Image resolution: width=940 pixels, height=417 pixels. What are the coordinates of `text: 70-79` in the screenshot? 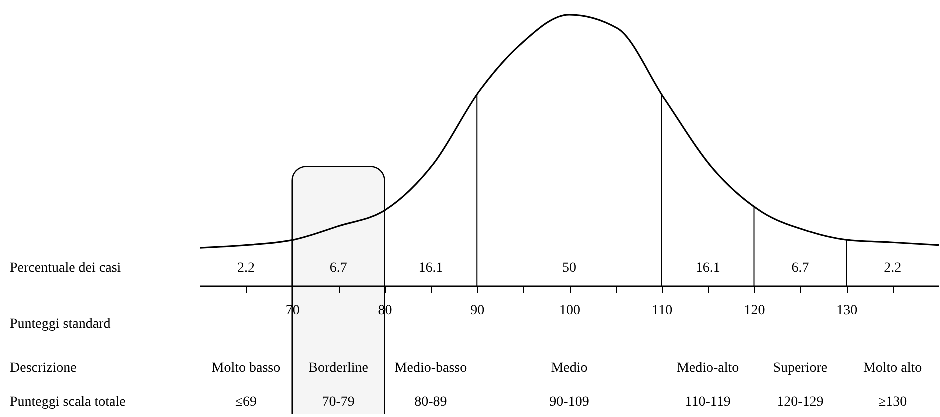 It's located at (338, 402).